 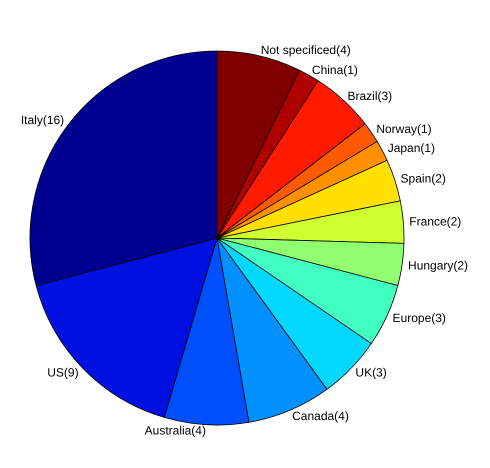 I want to click on slice-label: Norway, so click(x=397, y=129).